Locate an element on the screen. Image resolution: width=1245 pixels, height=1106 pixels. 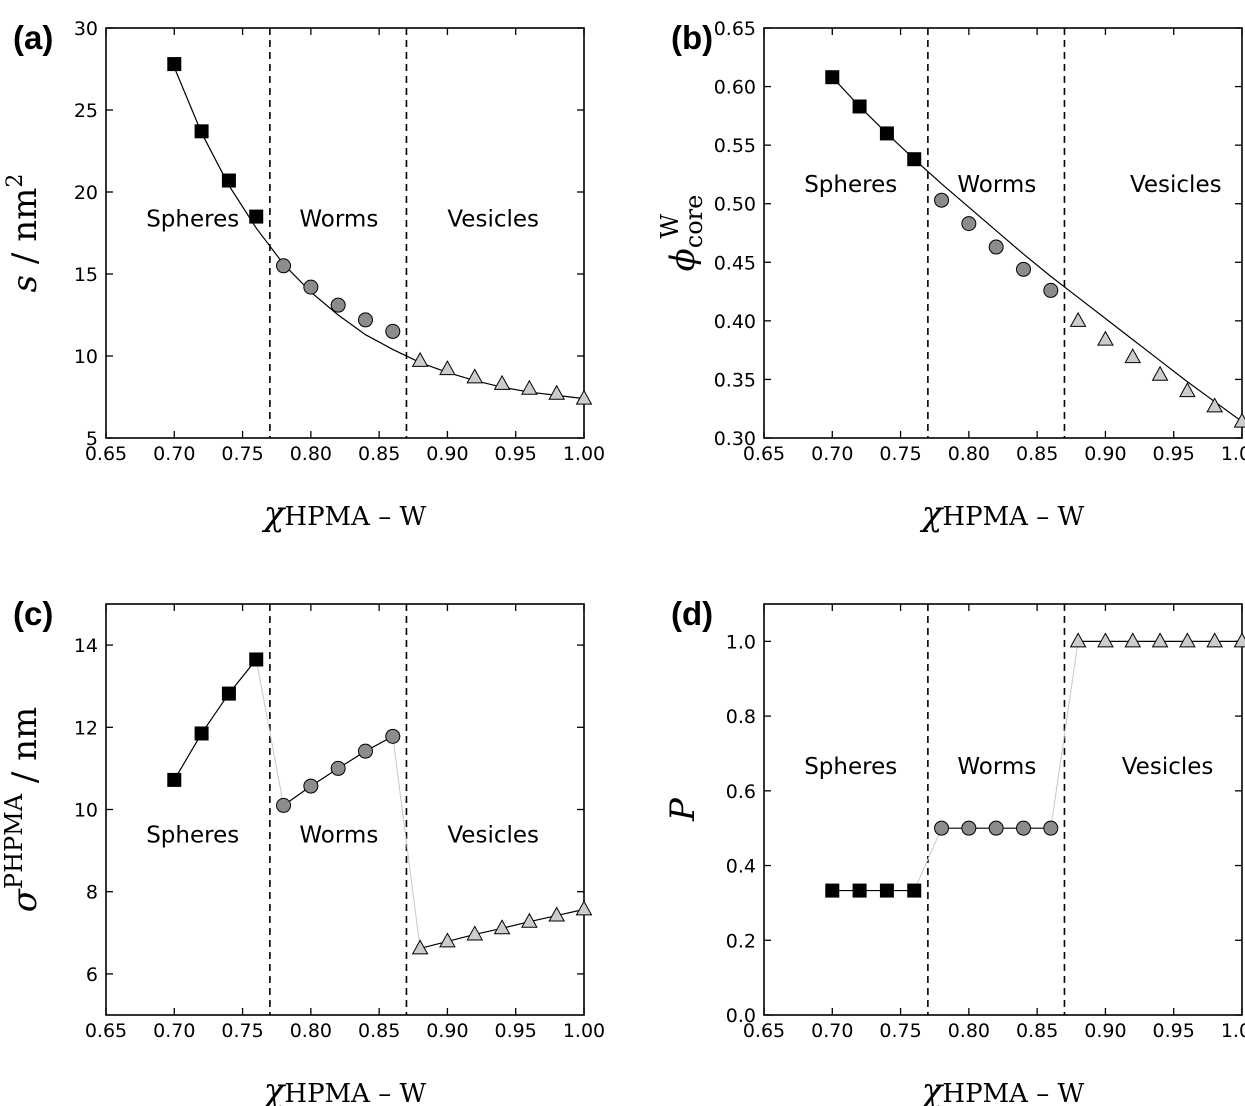
y-axis-title: ϕcoreW is located at coordinates (682, 233).